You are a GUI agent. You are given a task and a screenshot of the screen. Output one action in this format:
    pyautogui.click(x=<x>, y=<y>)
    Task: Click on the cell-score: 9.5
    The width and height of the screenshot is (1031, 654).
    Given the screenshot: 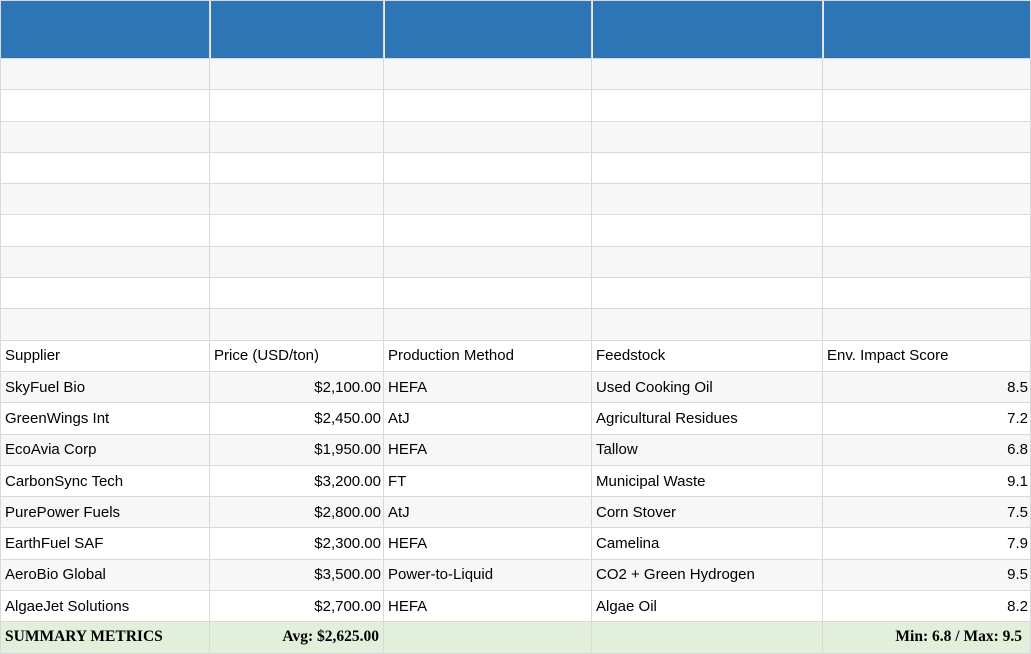 What is the action you would take?
    pyautogui.click(x=926, y=575)
    